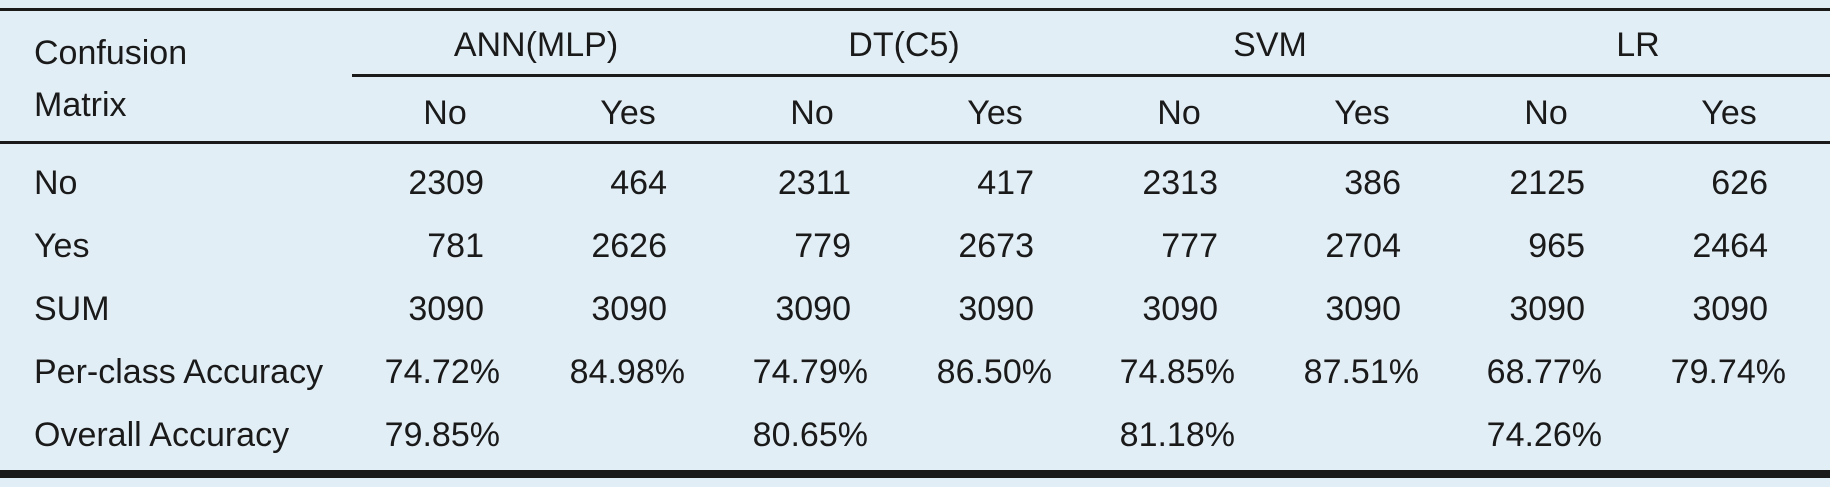  What do you see at coordinates (1179, 113) in the screenshot?
I see `subheader-svm-no: No` at bounding box center [1179, 113].